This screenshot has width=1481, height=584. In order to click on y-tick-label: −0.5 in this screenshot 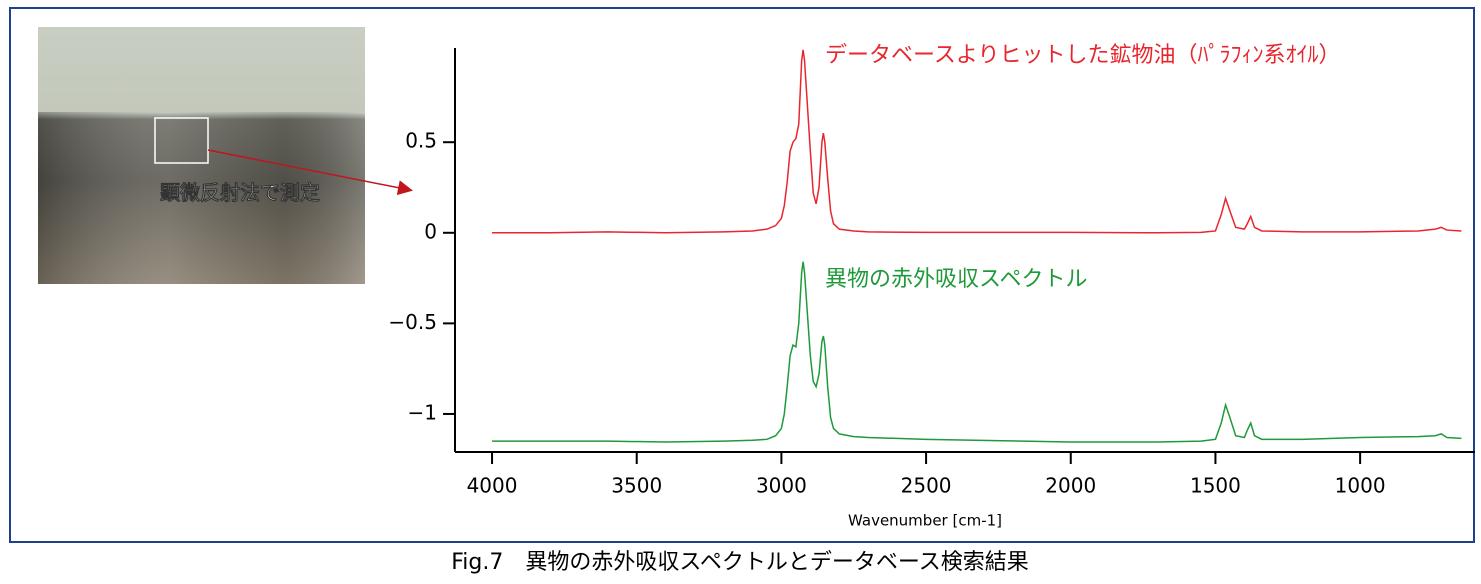, I will do `click(412, 322)`.